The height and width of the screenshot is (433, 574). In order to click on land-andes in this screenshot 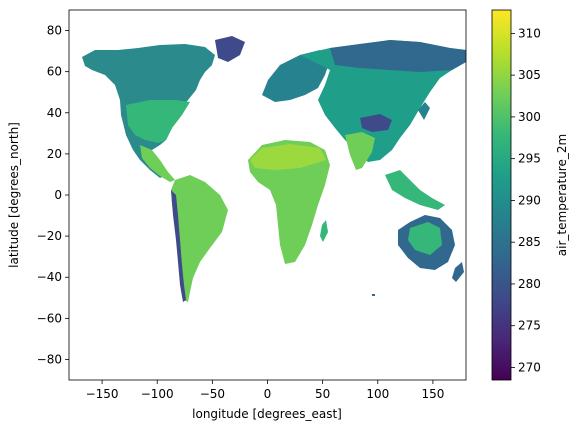, I will do `click(178, 246)`.